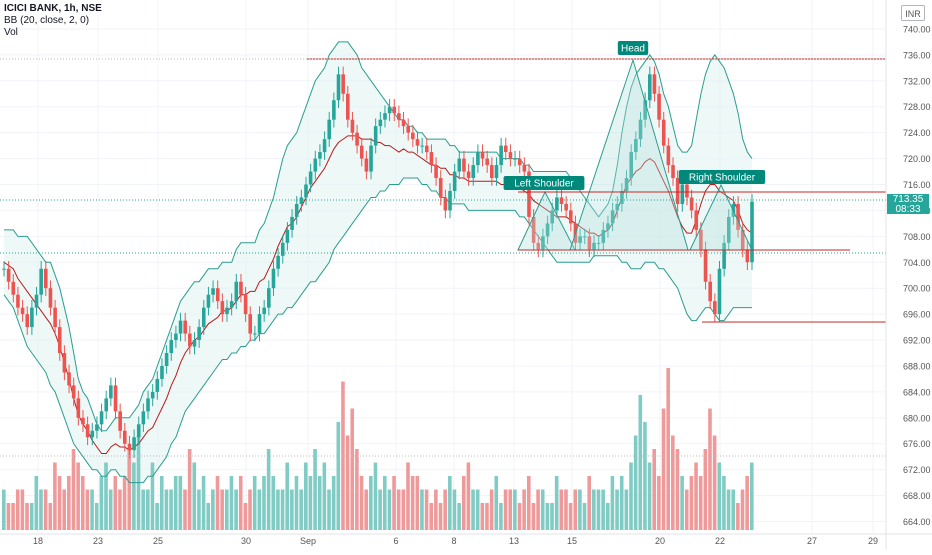 This screenshot has height=555, width=932. I want to click on right-shoulder-label-bg, so click(722, 177).